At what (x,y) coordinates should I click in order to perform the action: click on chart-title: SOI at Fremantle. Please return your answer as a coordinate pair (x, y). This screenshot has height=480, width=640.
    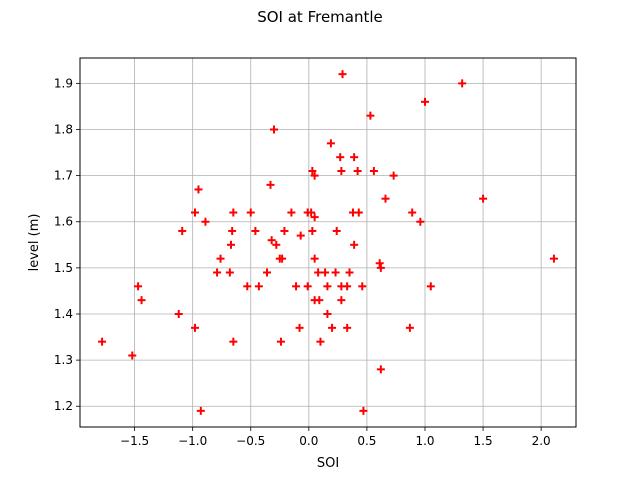
    Looking at the image, I should click on (320, 17).